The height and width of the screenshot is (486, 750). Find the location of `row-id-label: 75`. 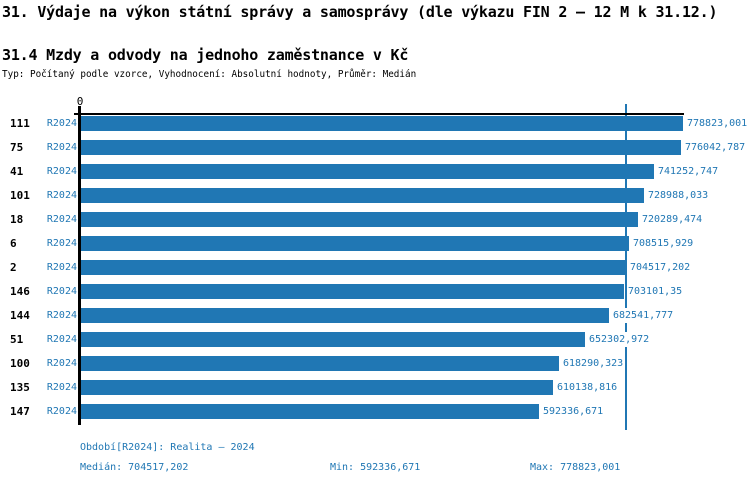

row-id-label: 75 is located at coordinates (17, 147).